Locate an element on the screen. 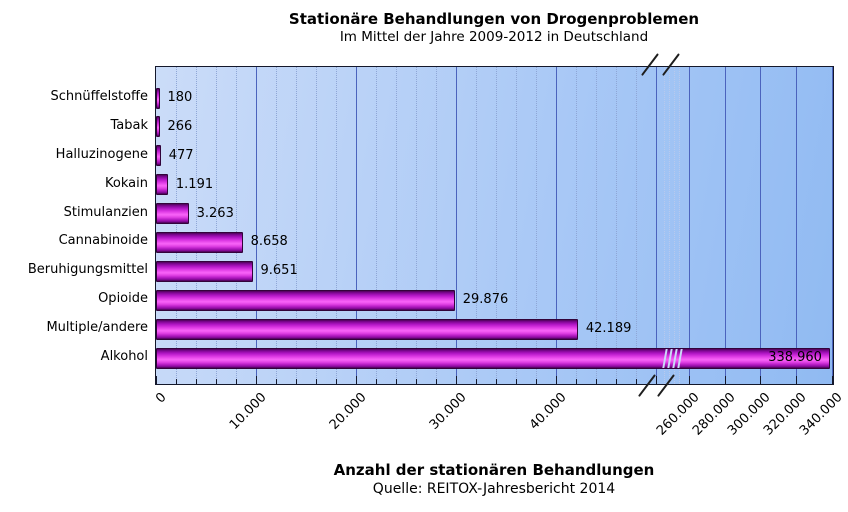 Image resolution: width=848 pixels, height=512 pixels. category-label-Multiple/andere: Multiple/andere is located at coordinates (97, 328).